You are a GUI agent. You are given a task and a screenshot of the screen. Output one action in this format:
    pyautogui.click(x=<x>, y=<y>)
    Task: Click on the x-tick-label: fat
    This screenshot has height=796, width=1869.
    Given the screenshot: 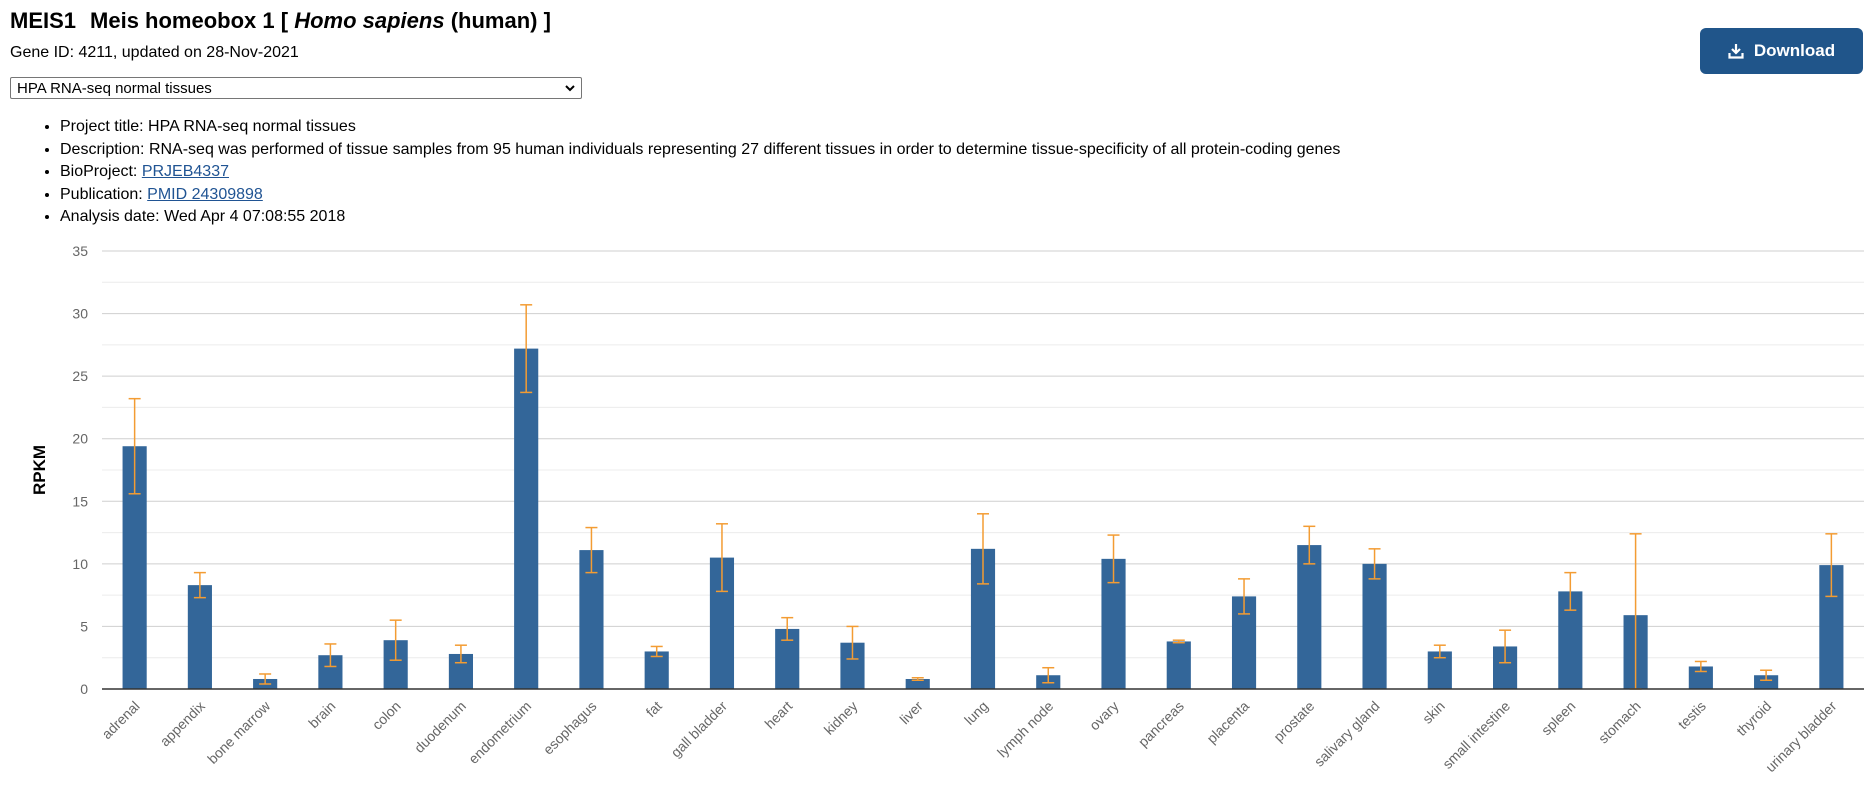 What is the action you would take?
    pyautogui.click(x=653, y=709)
    